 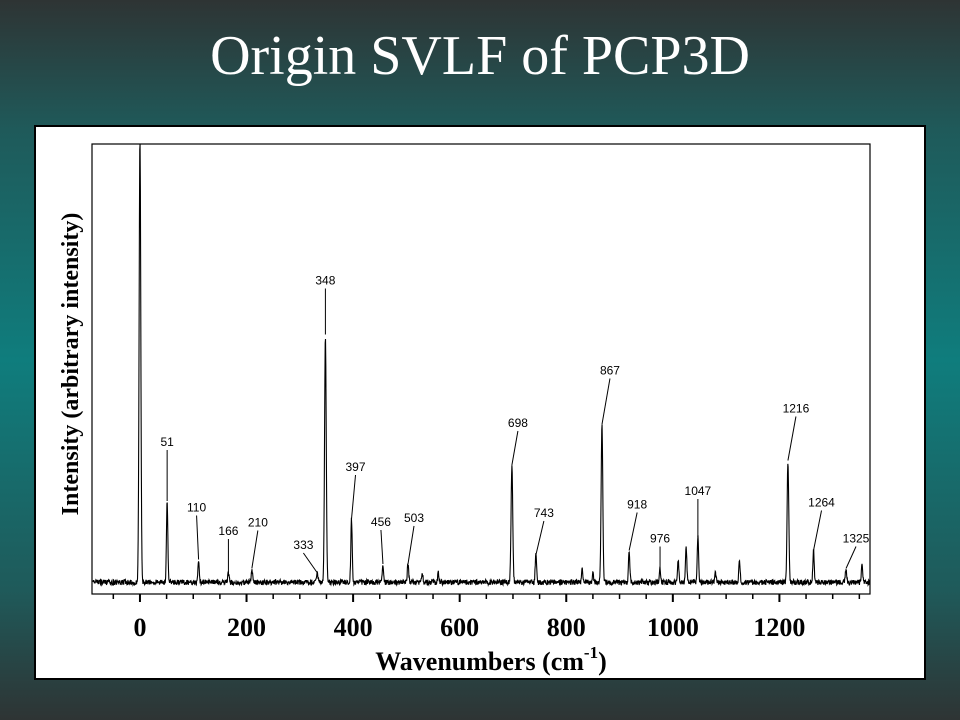 I want to click on x-tick-label: 1200, so click(x=779, y=627).